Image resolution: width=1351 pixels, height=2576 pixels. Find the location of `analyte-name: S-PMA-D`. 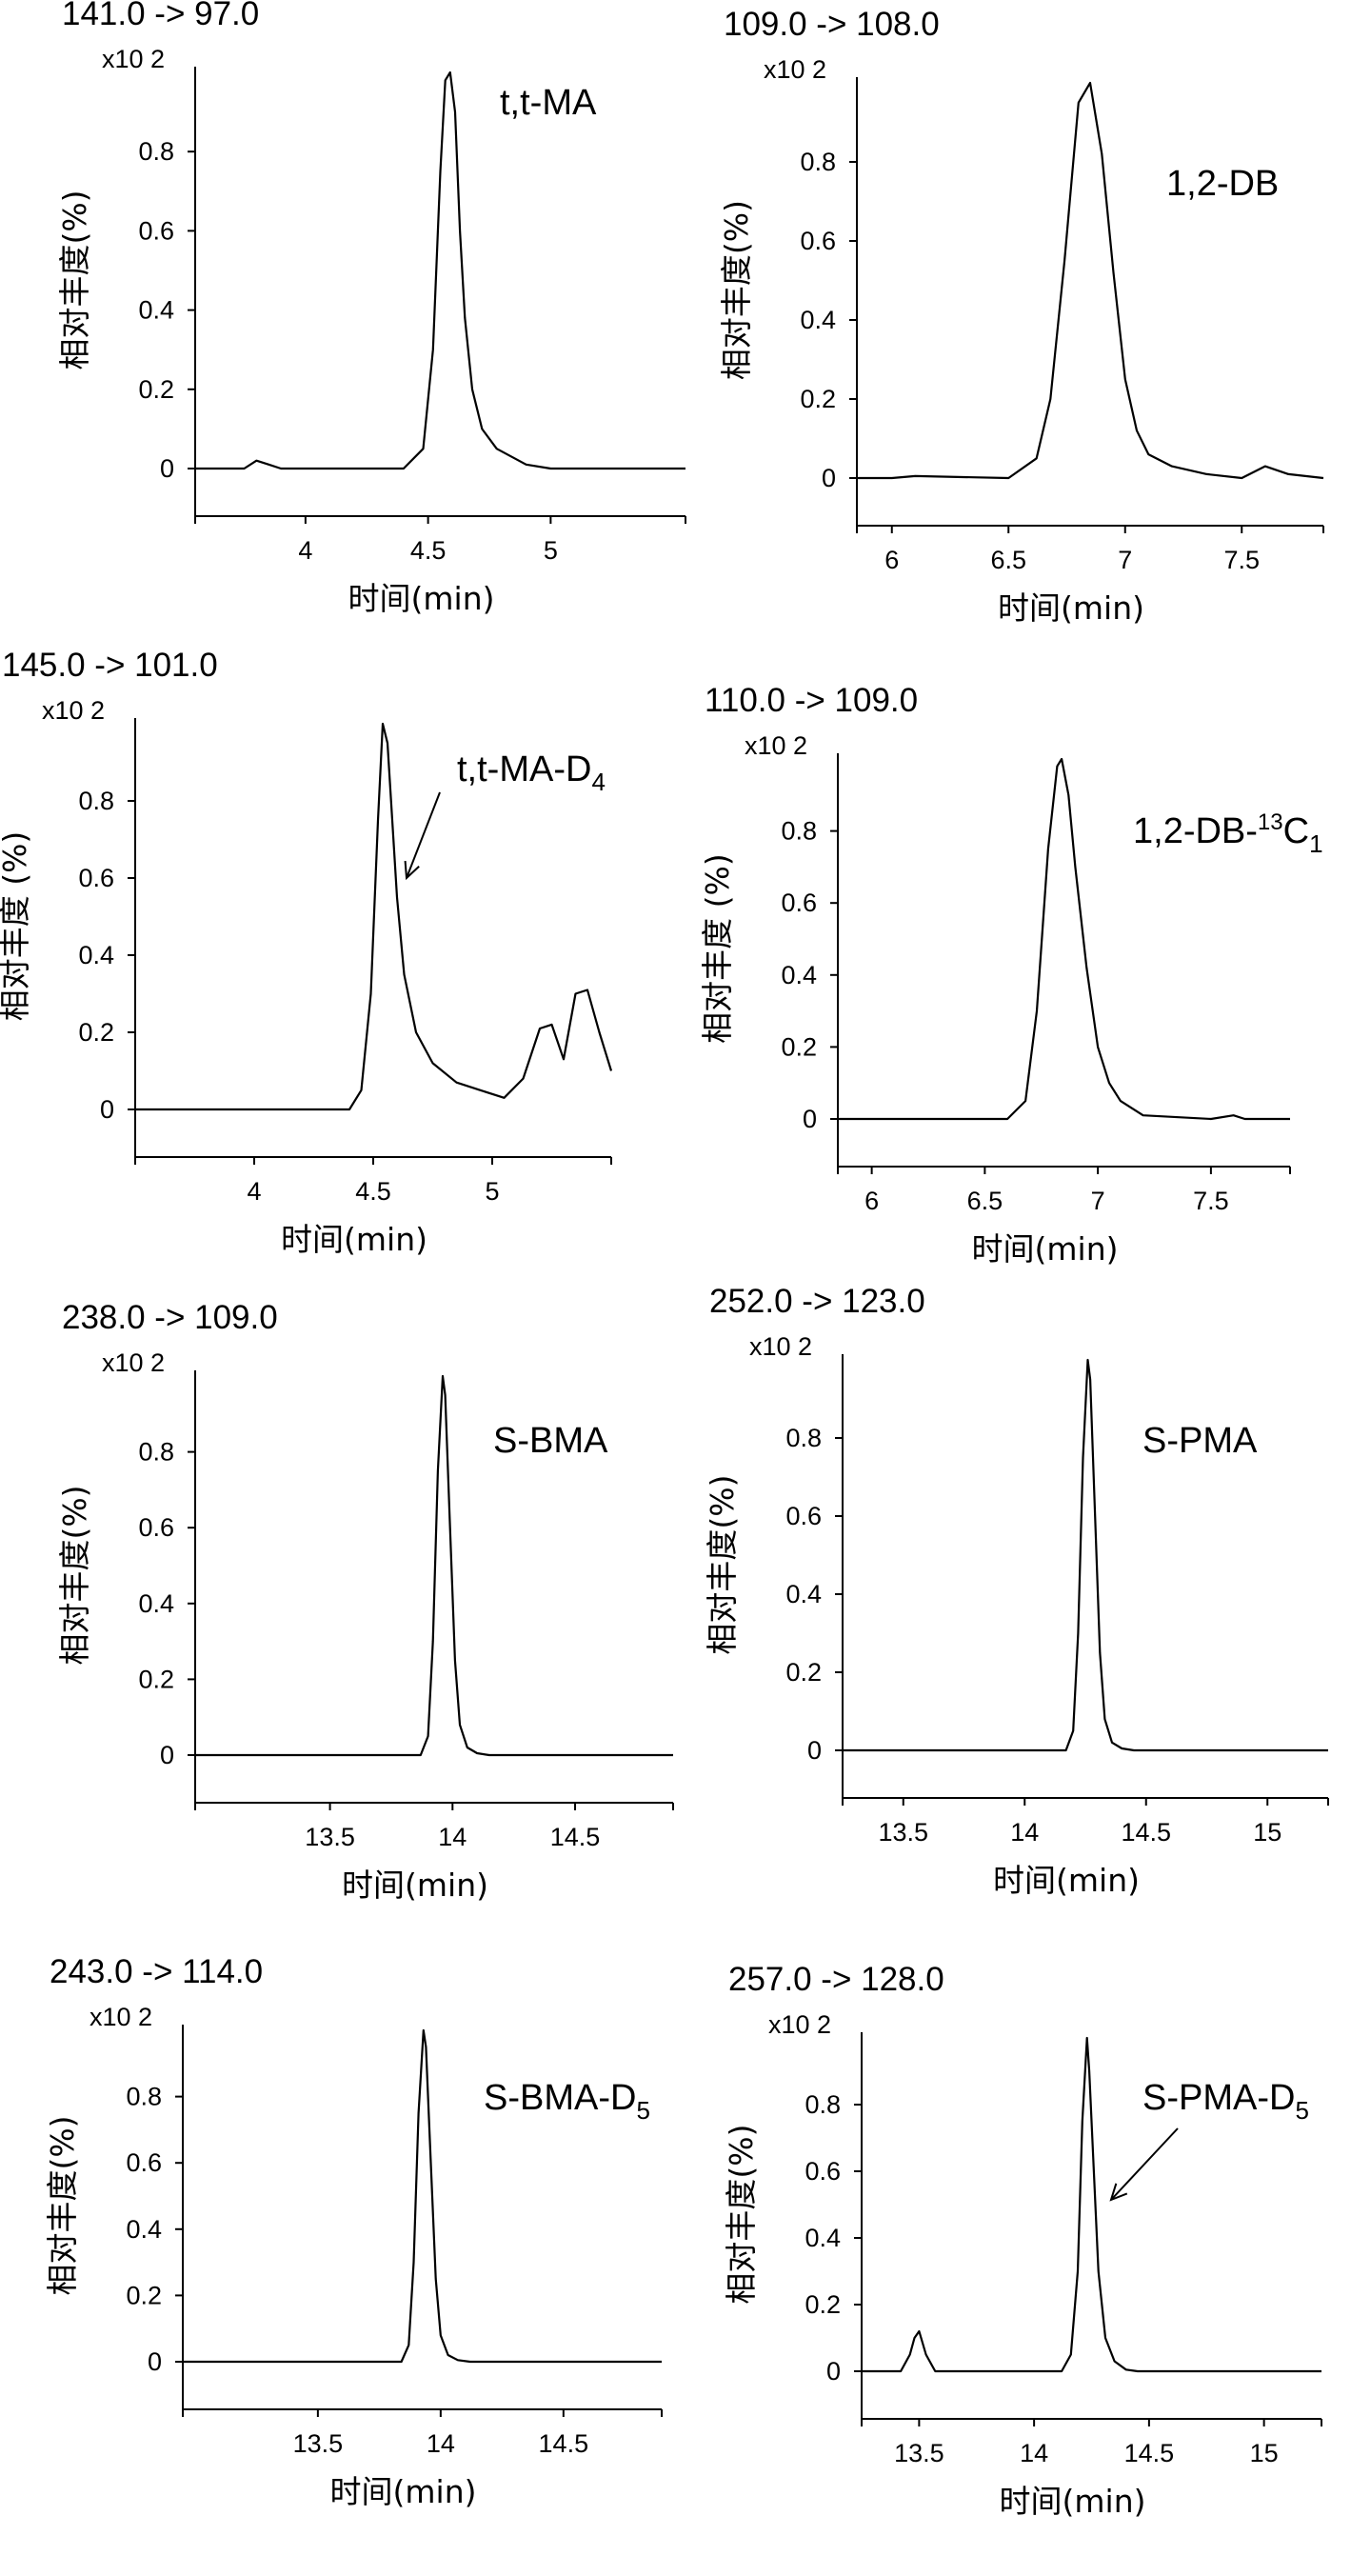

analyte-name: S-PMA-D is located at coordinates (1218, 2098).